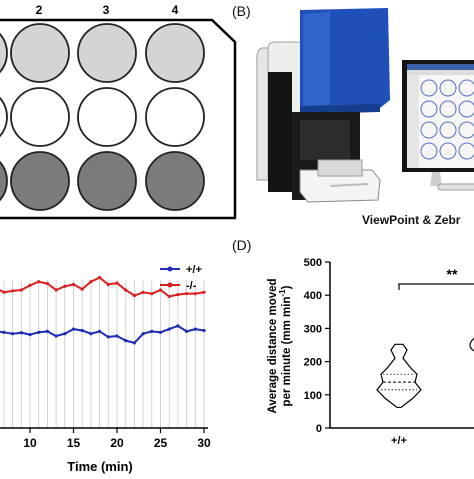  I want to click on well-r2-c4, so click(175, 117).